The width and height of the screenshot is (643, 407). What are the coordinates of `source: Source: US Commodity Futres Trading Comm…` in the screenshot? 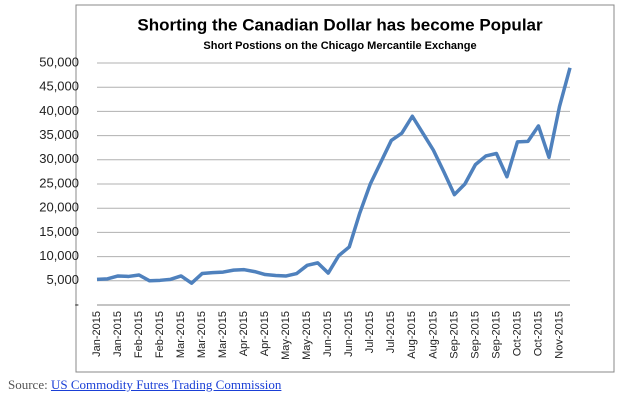 It's located at (144, 385).